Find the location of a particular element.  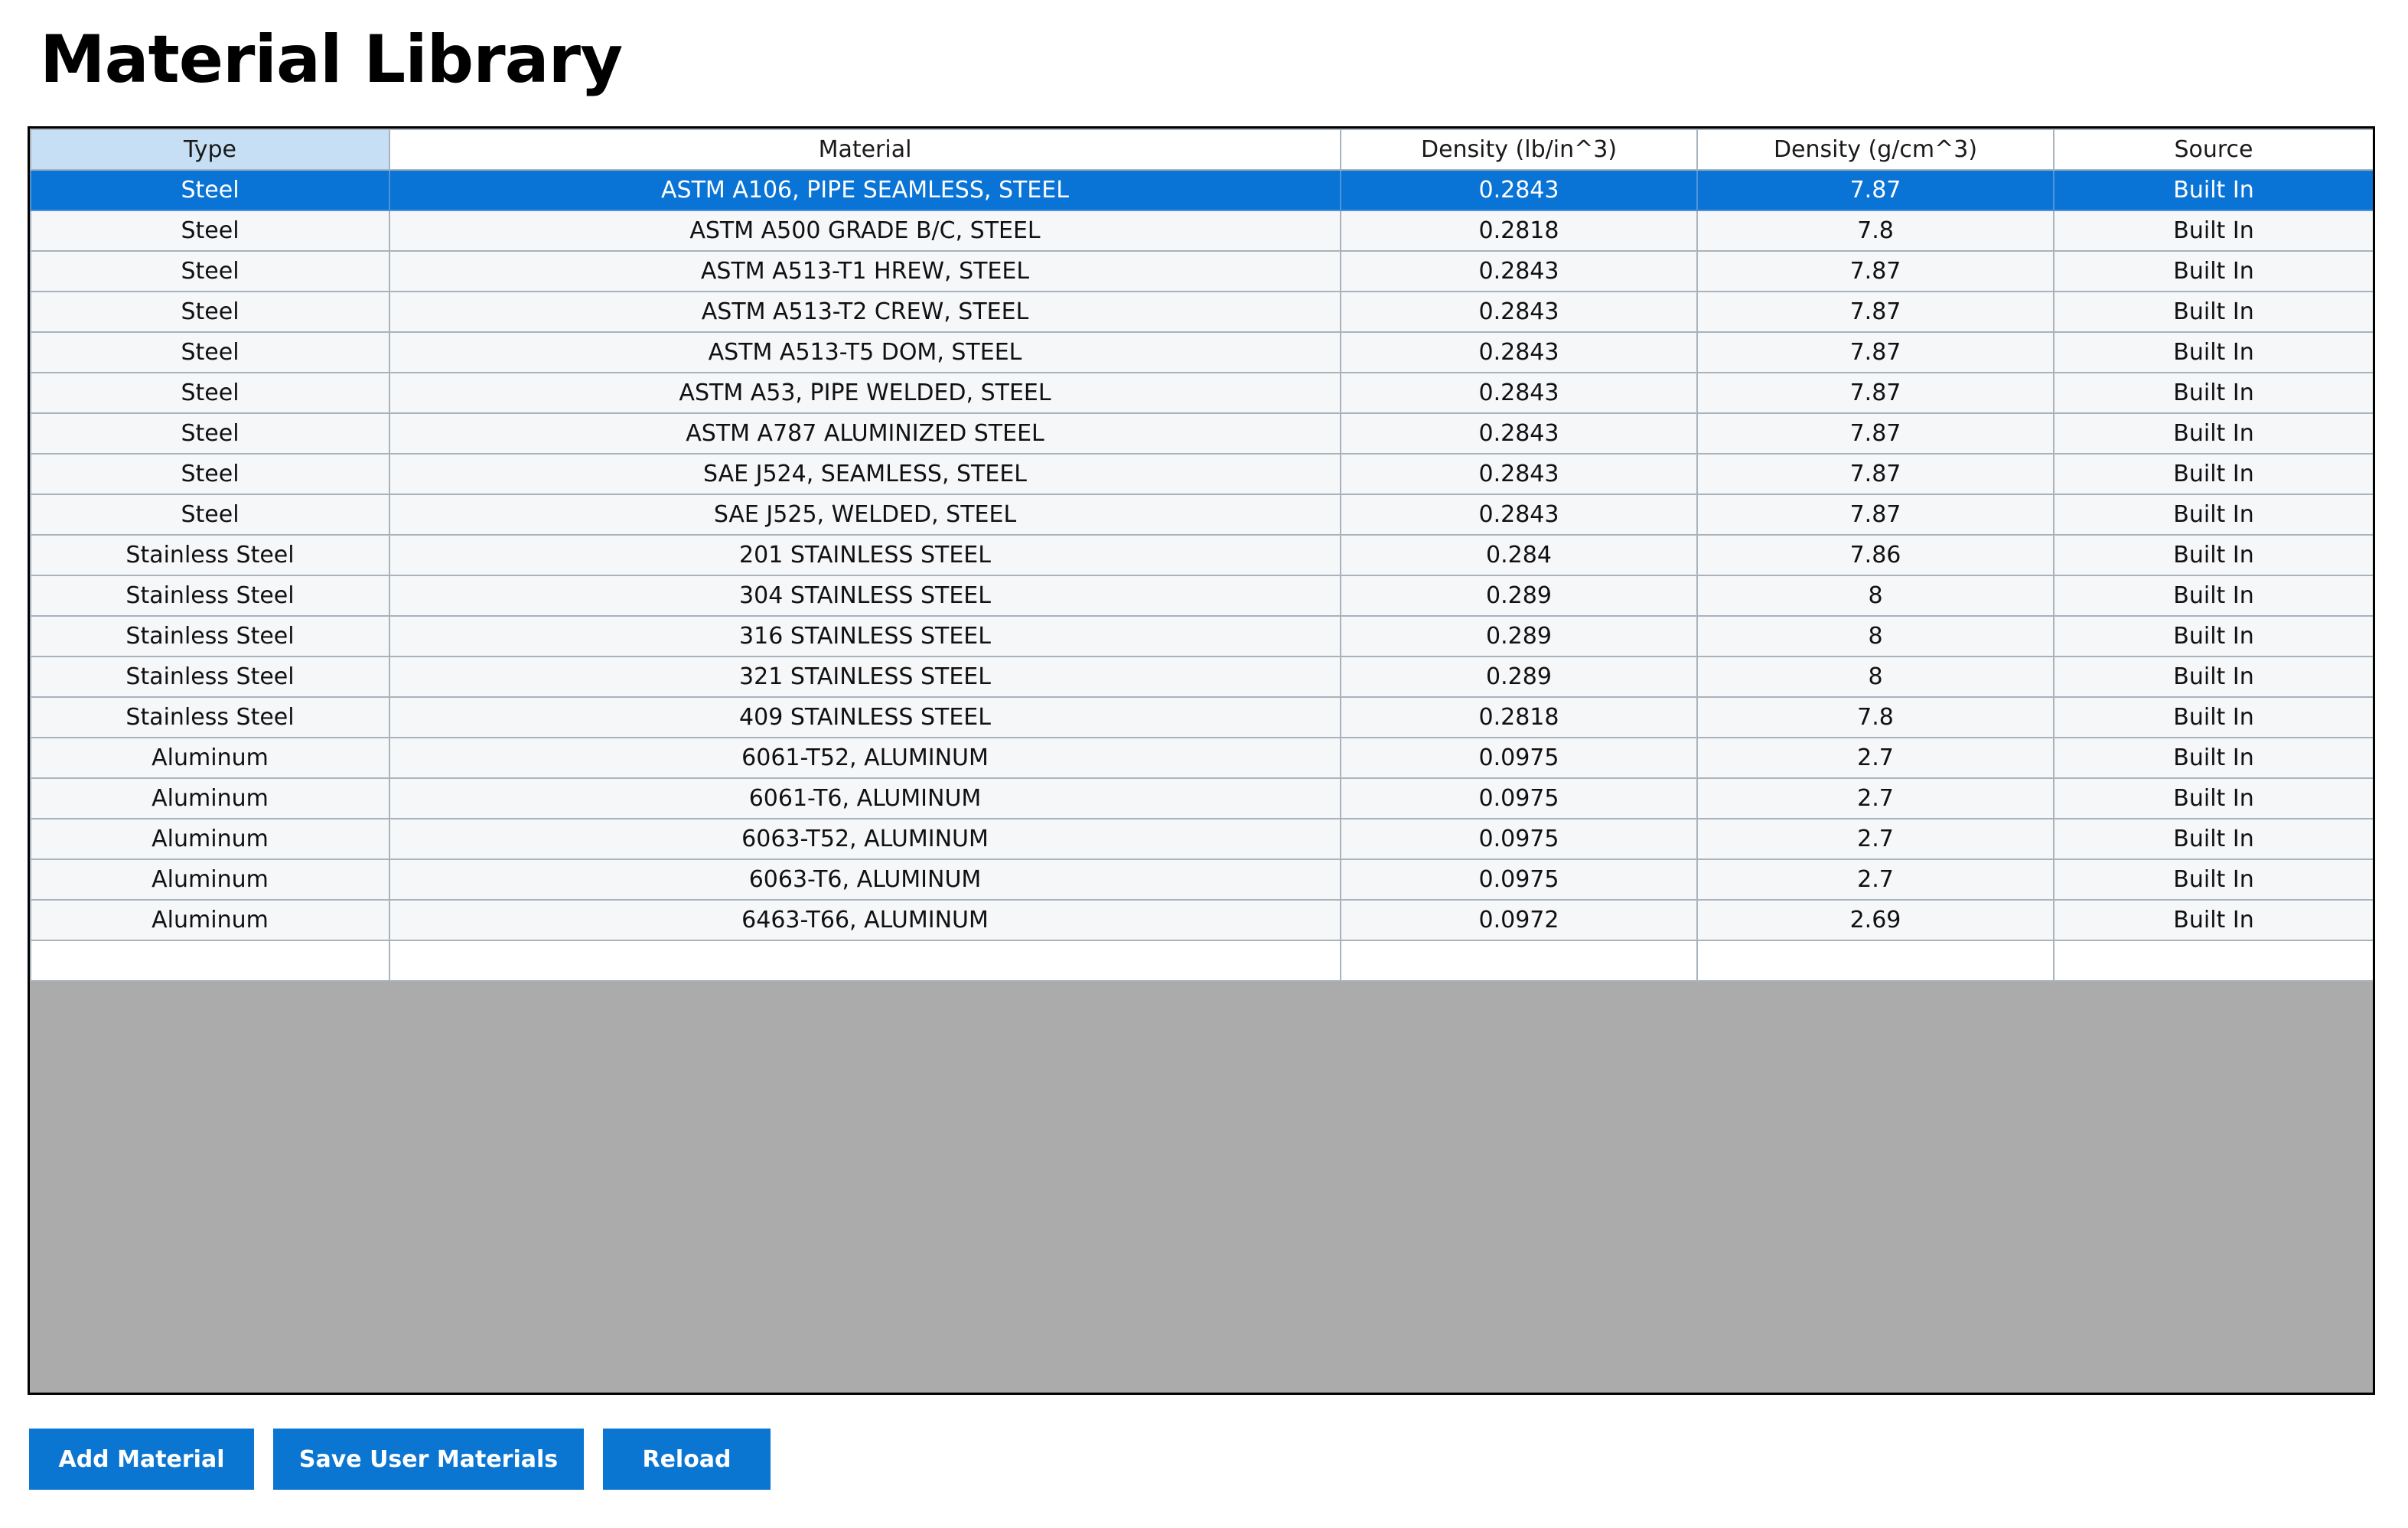

cell-material: 6063-T6, ALUMINUM is located at coordinates (865, 879).